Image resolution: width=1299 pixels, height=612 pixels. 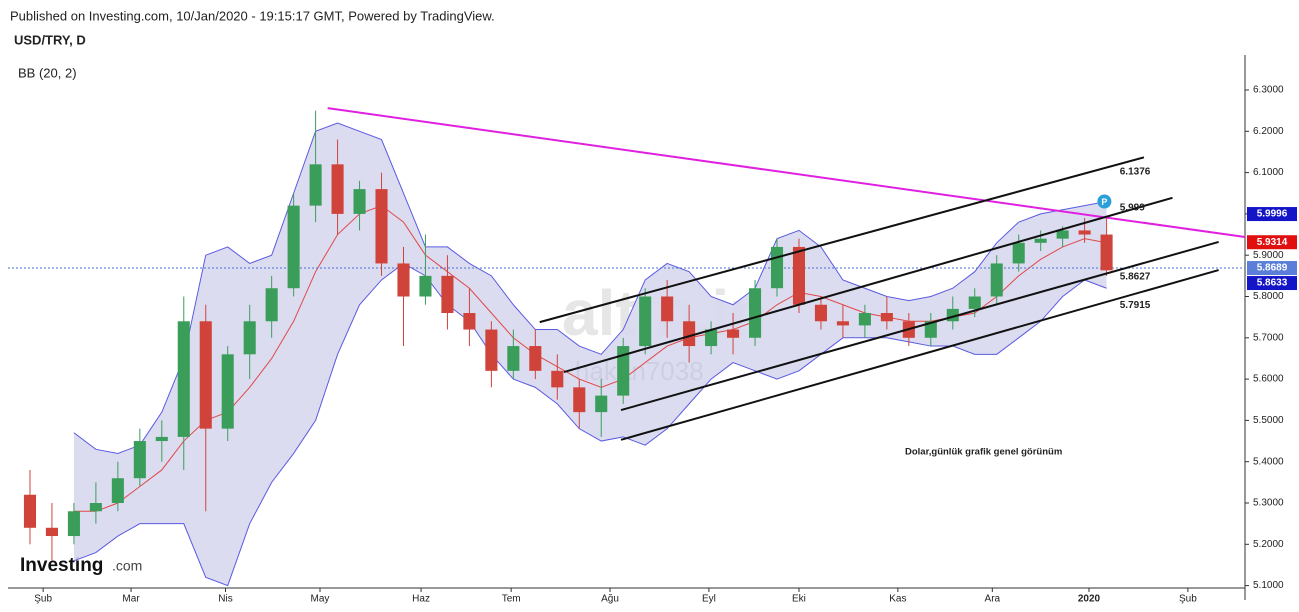 What do you see at coordinates (1268, 337) in the screenshot?
I see `y-tick-label: 5.7000` at bounding box center [1268, 337].